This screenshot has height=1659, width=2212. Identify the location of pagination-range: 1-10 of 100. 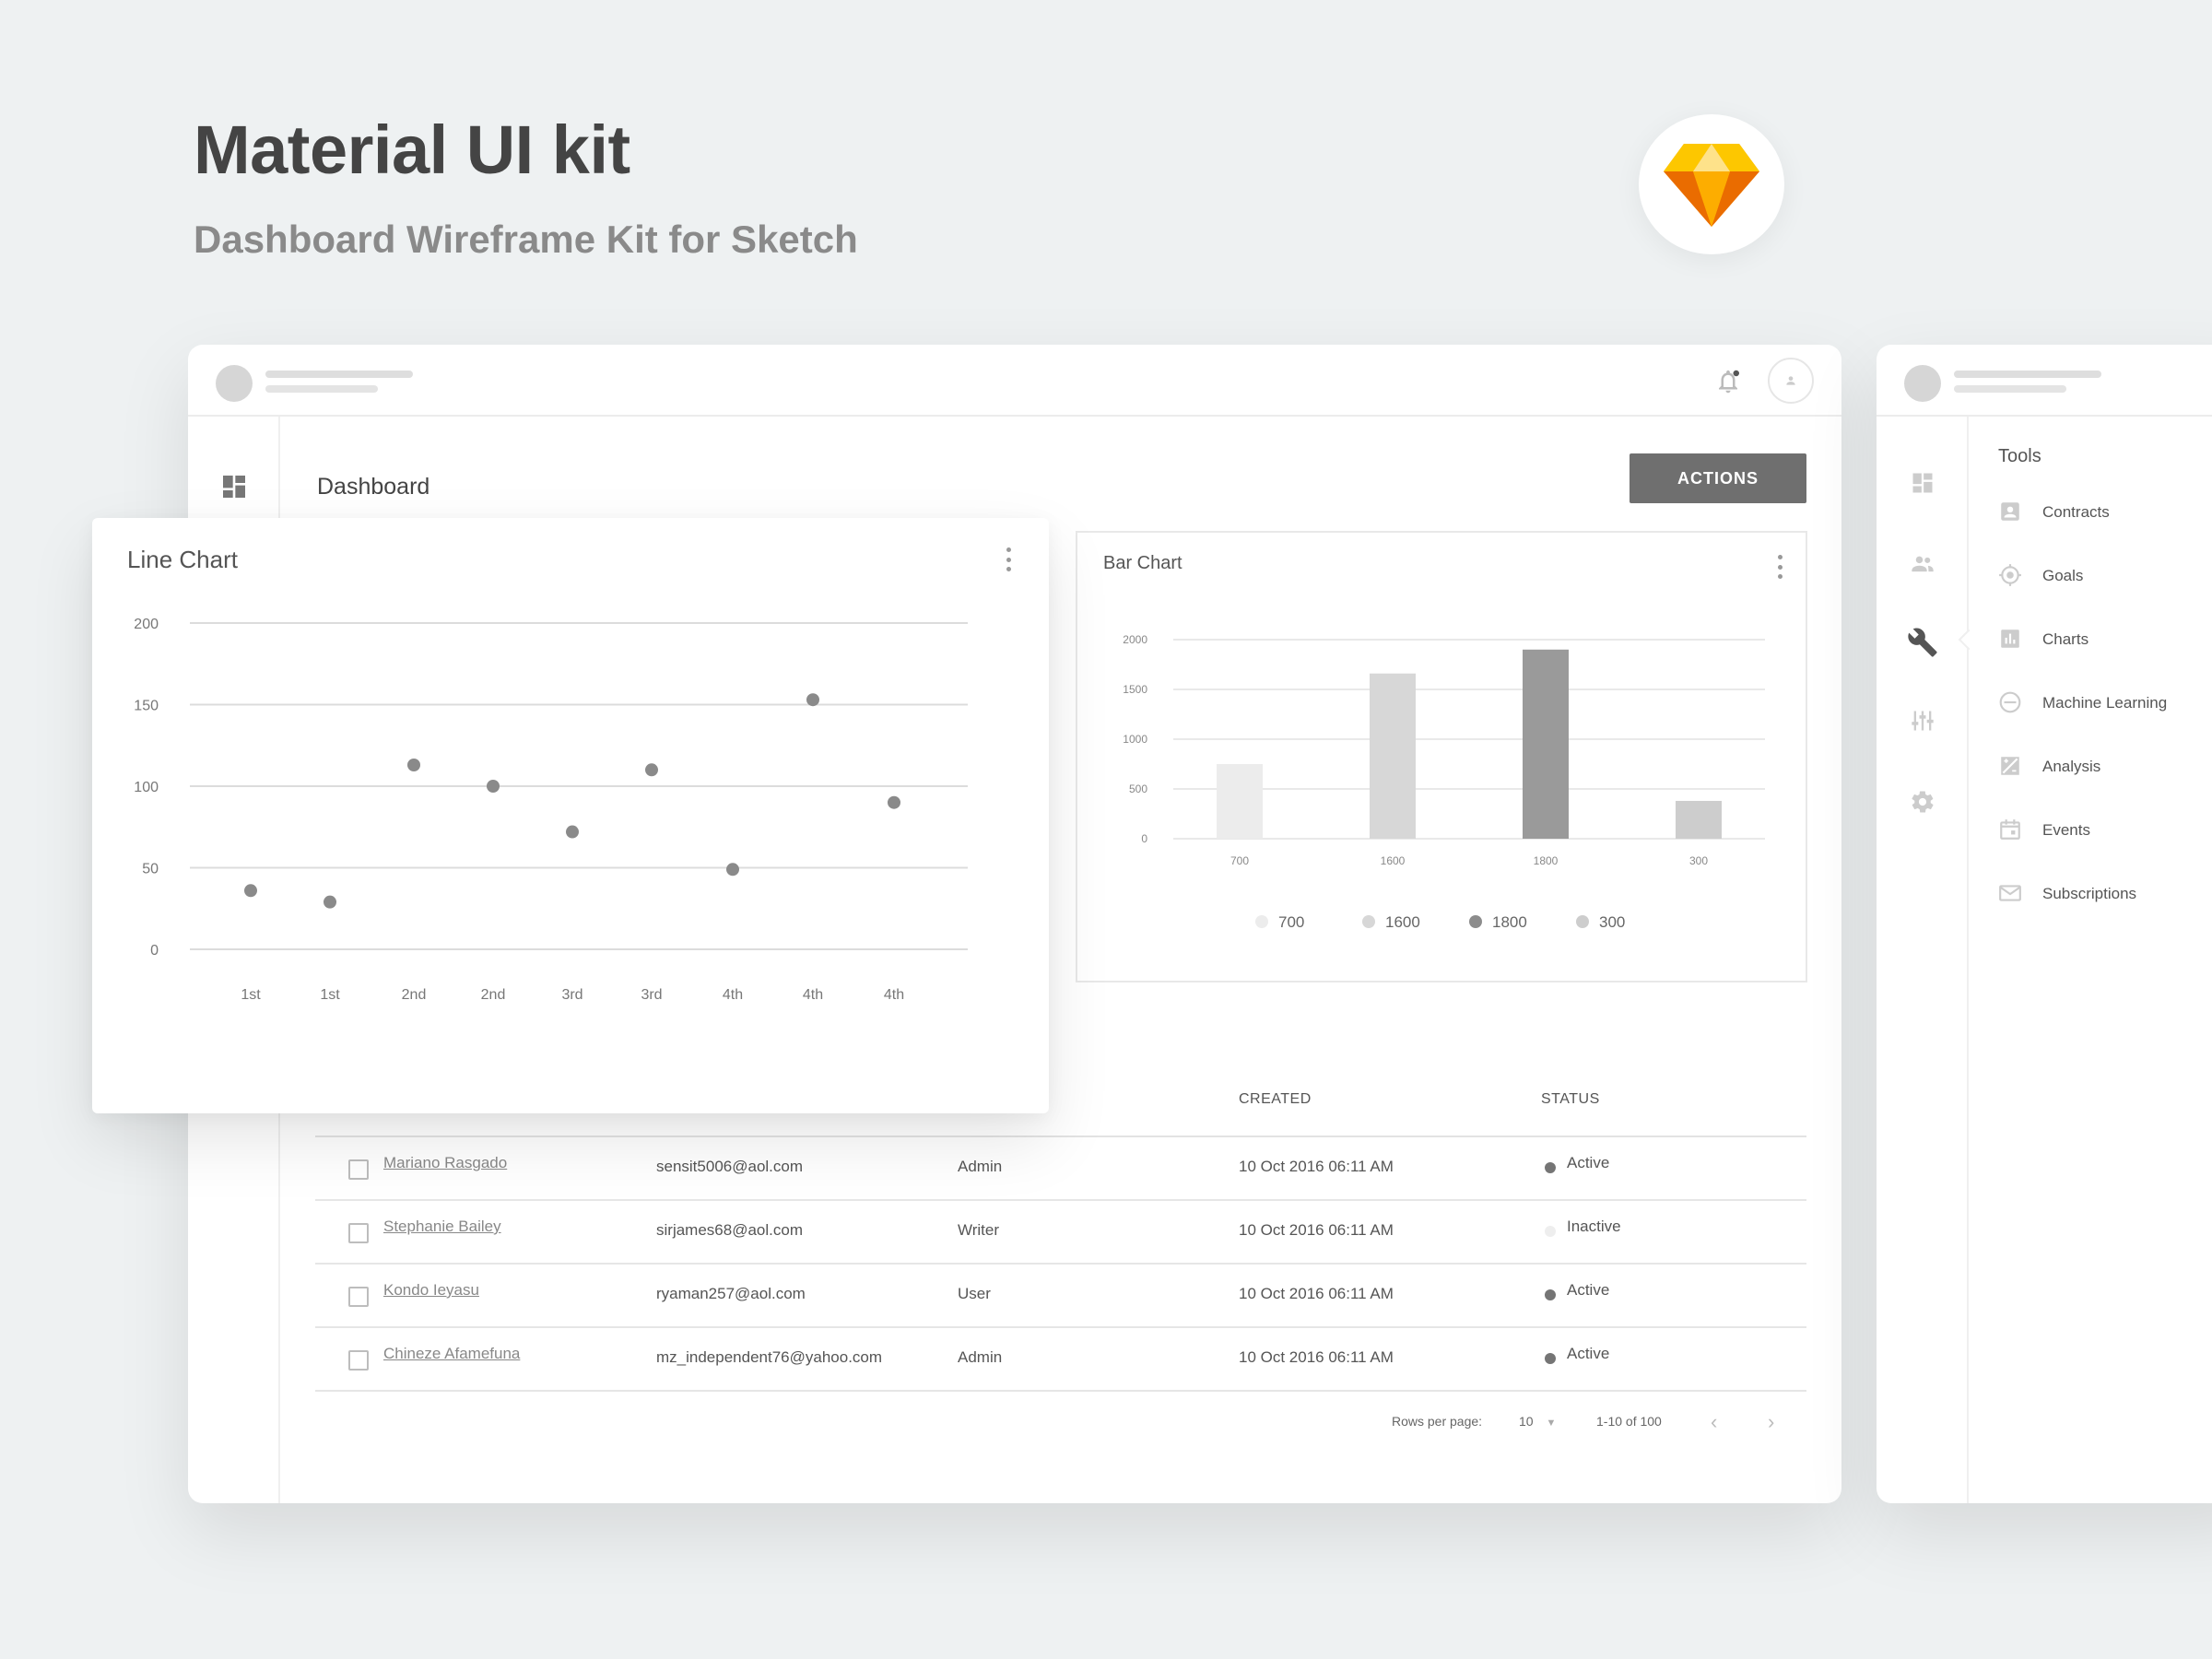
(1629, 1421).